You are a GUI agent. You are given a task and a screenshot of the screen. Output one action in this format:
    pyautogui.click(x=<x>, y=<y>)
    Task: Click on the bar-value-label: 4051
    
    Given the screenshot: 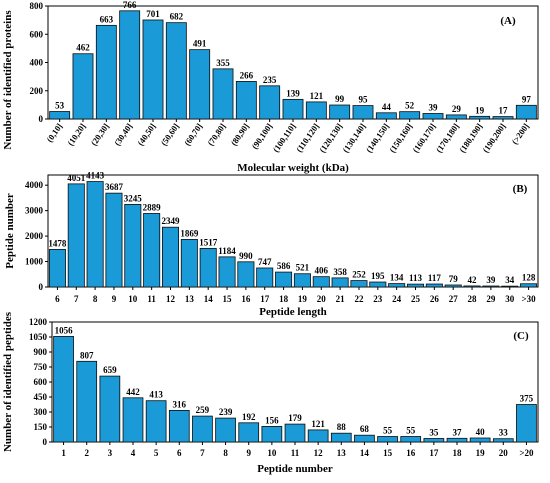 What is the action you would take?
    pyautogui.click(x=76, y=178)
    